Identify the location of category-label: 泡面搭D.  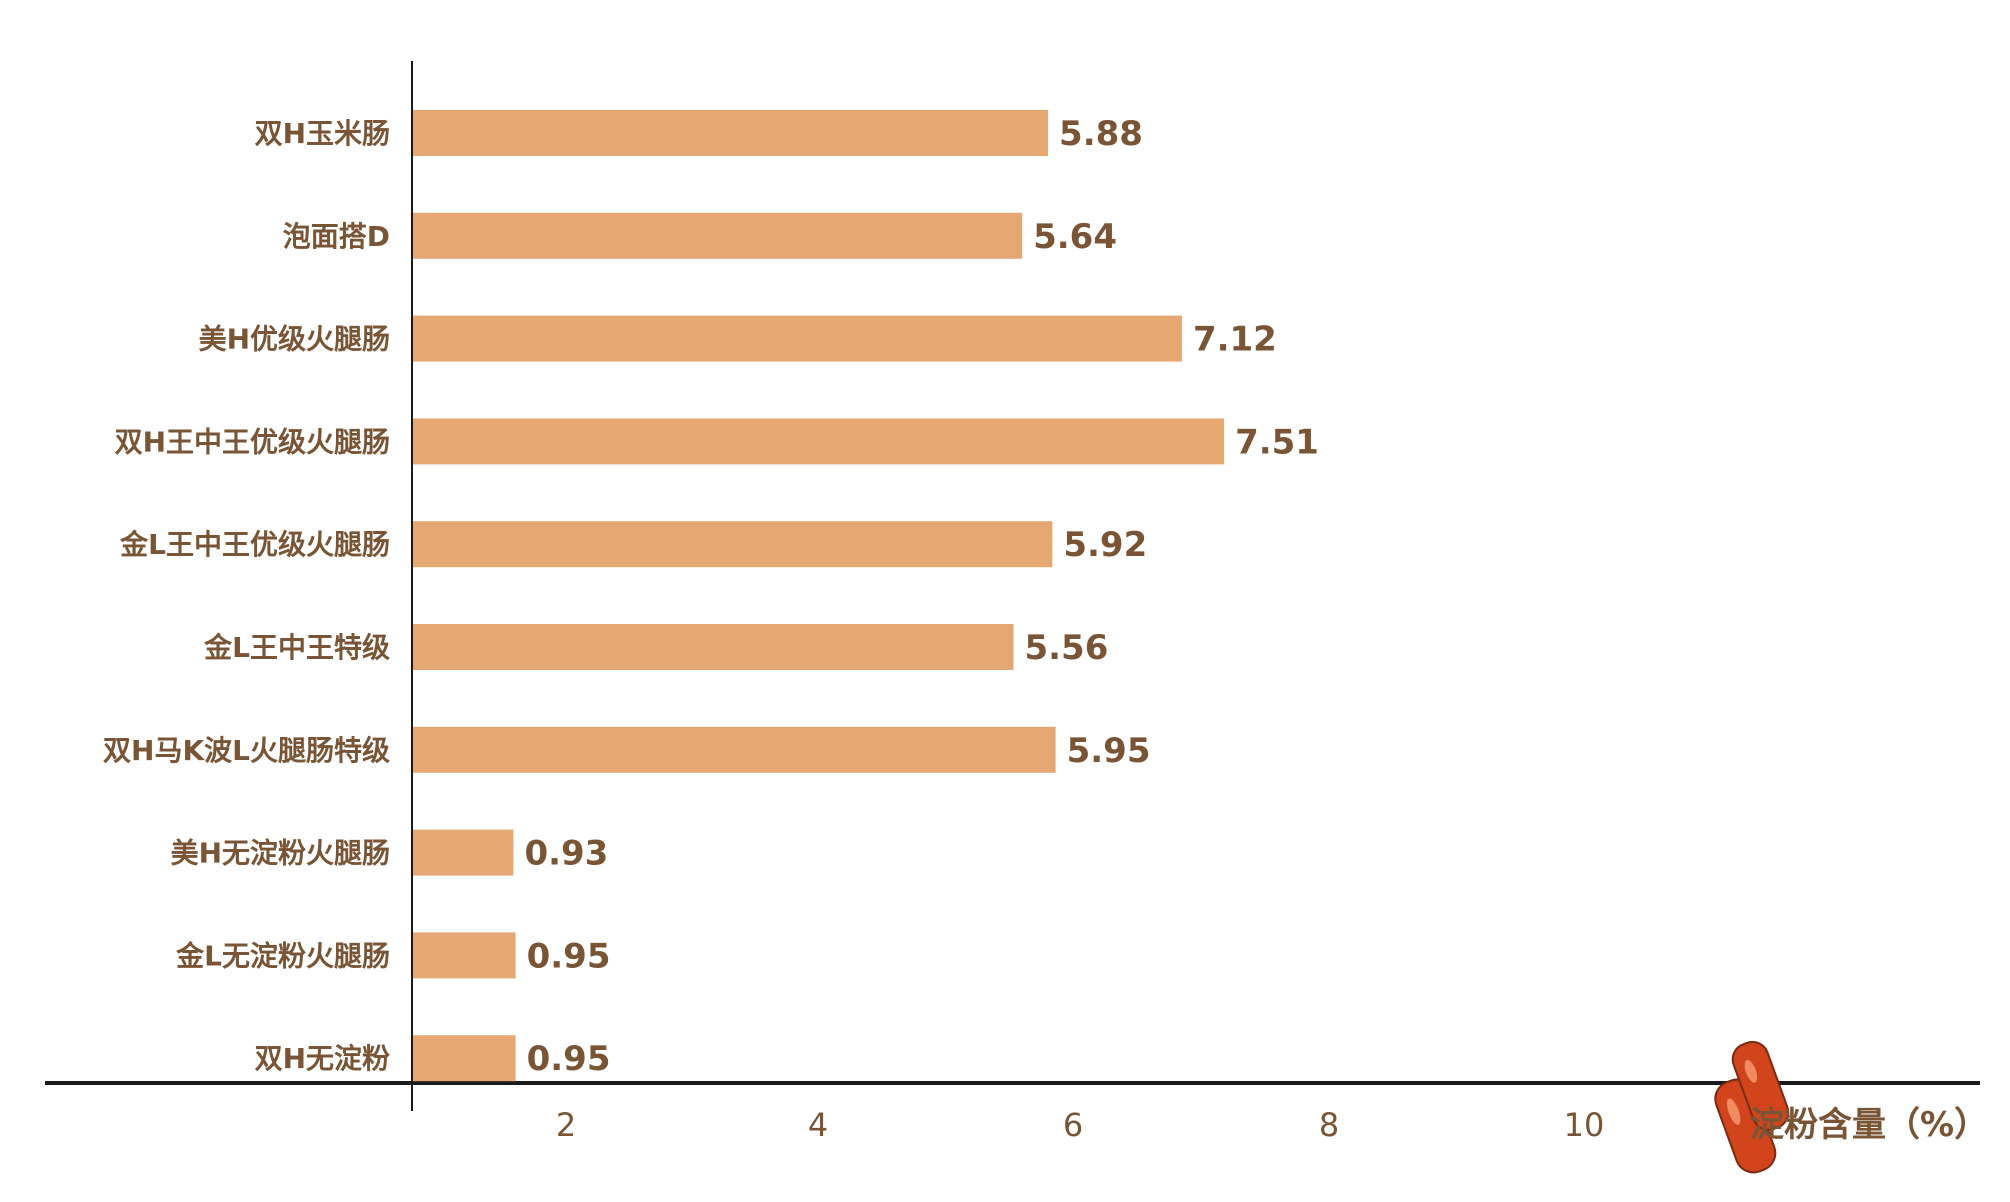
(336, 236).